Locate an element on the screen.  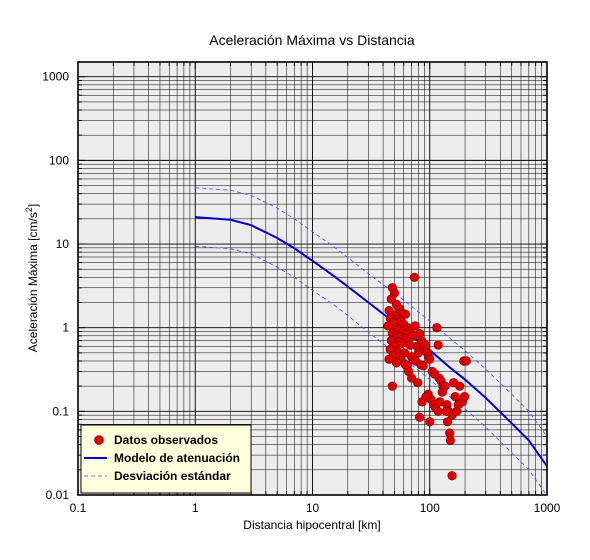
y-tick-label: 100 is located at coordinates (59, 160).